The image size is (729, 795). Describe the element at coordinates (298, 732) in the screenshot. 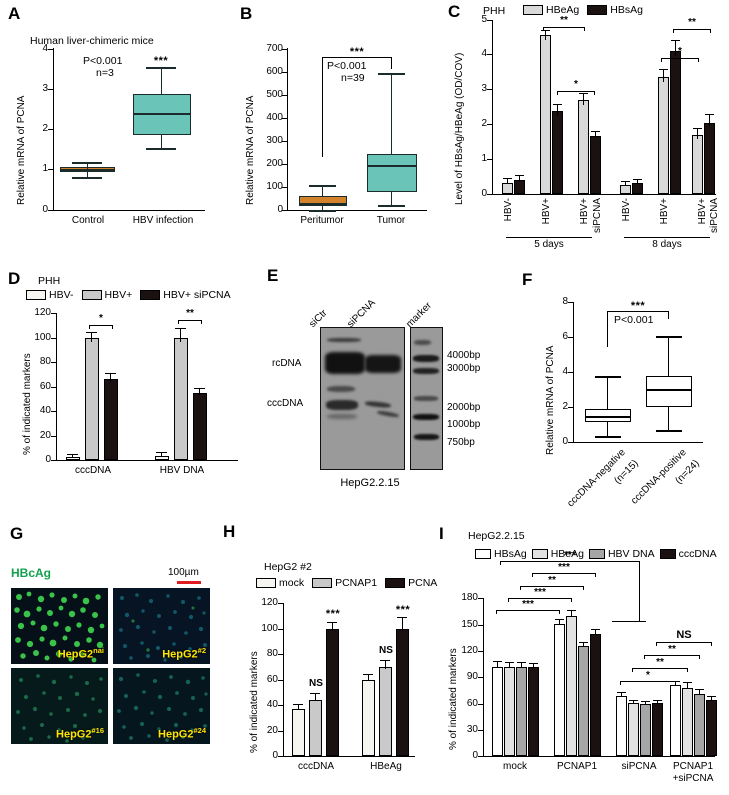

I see `bar-mock` at that location.